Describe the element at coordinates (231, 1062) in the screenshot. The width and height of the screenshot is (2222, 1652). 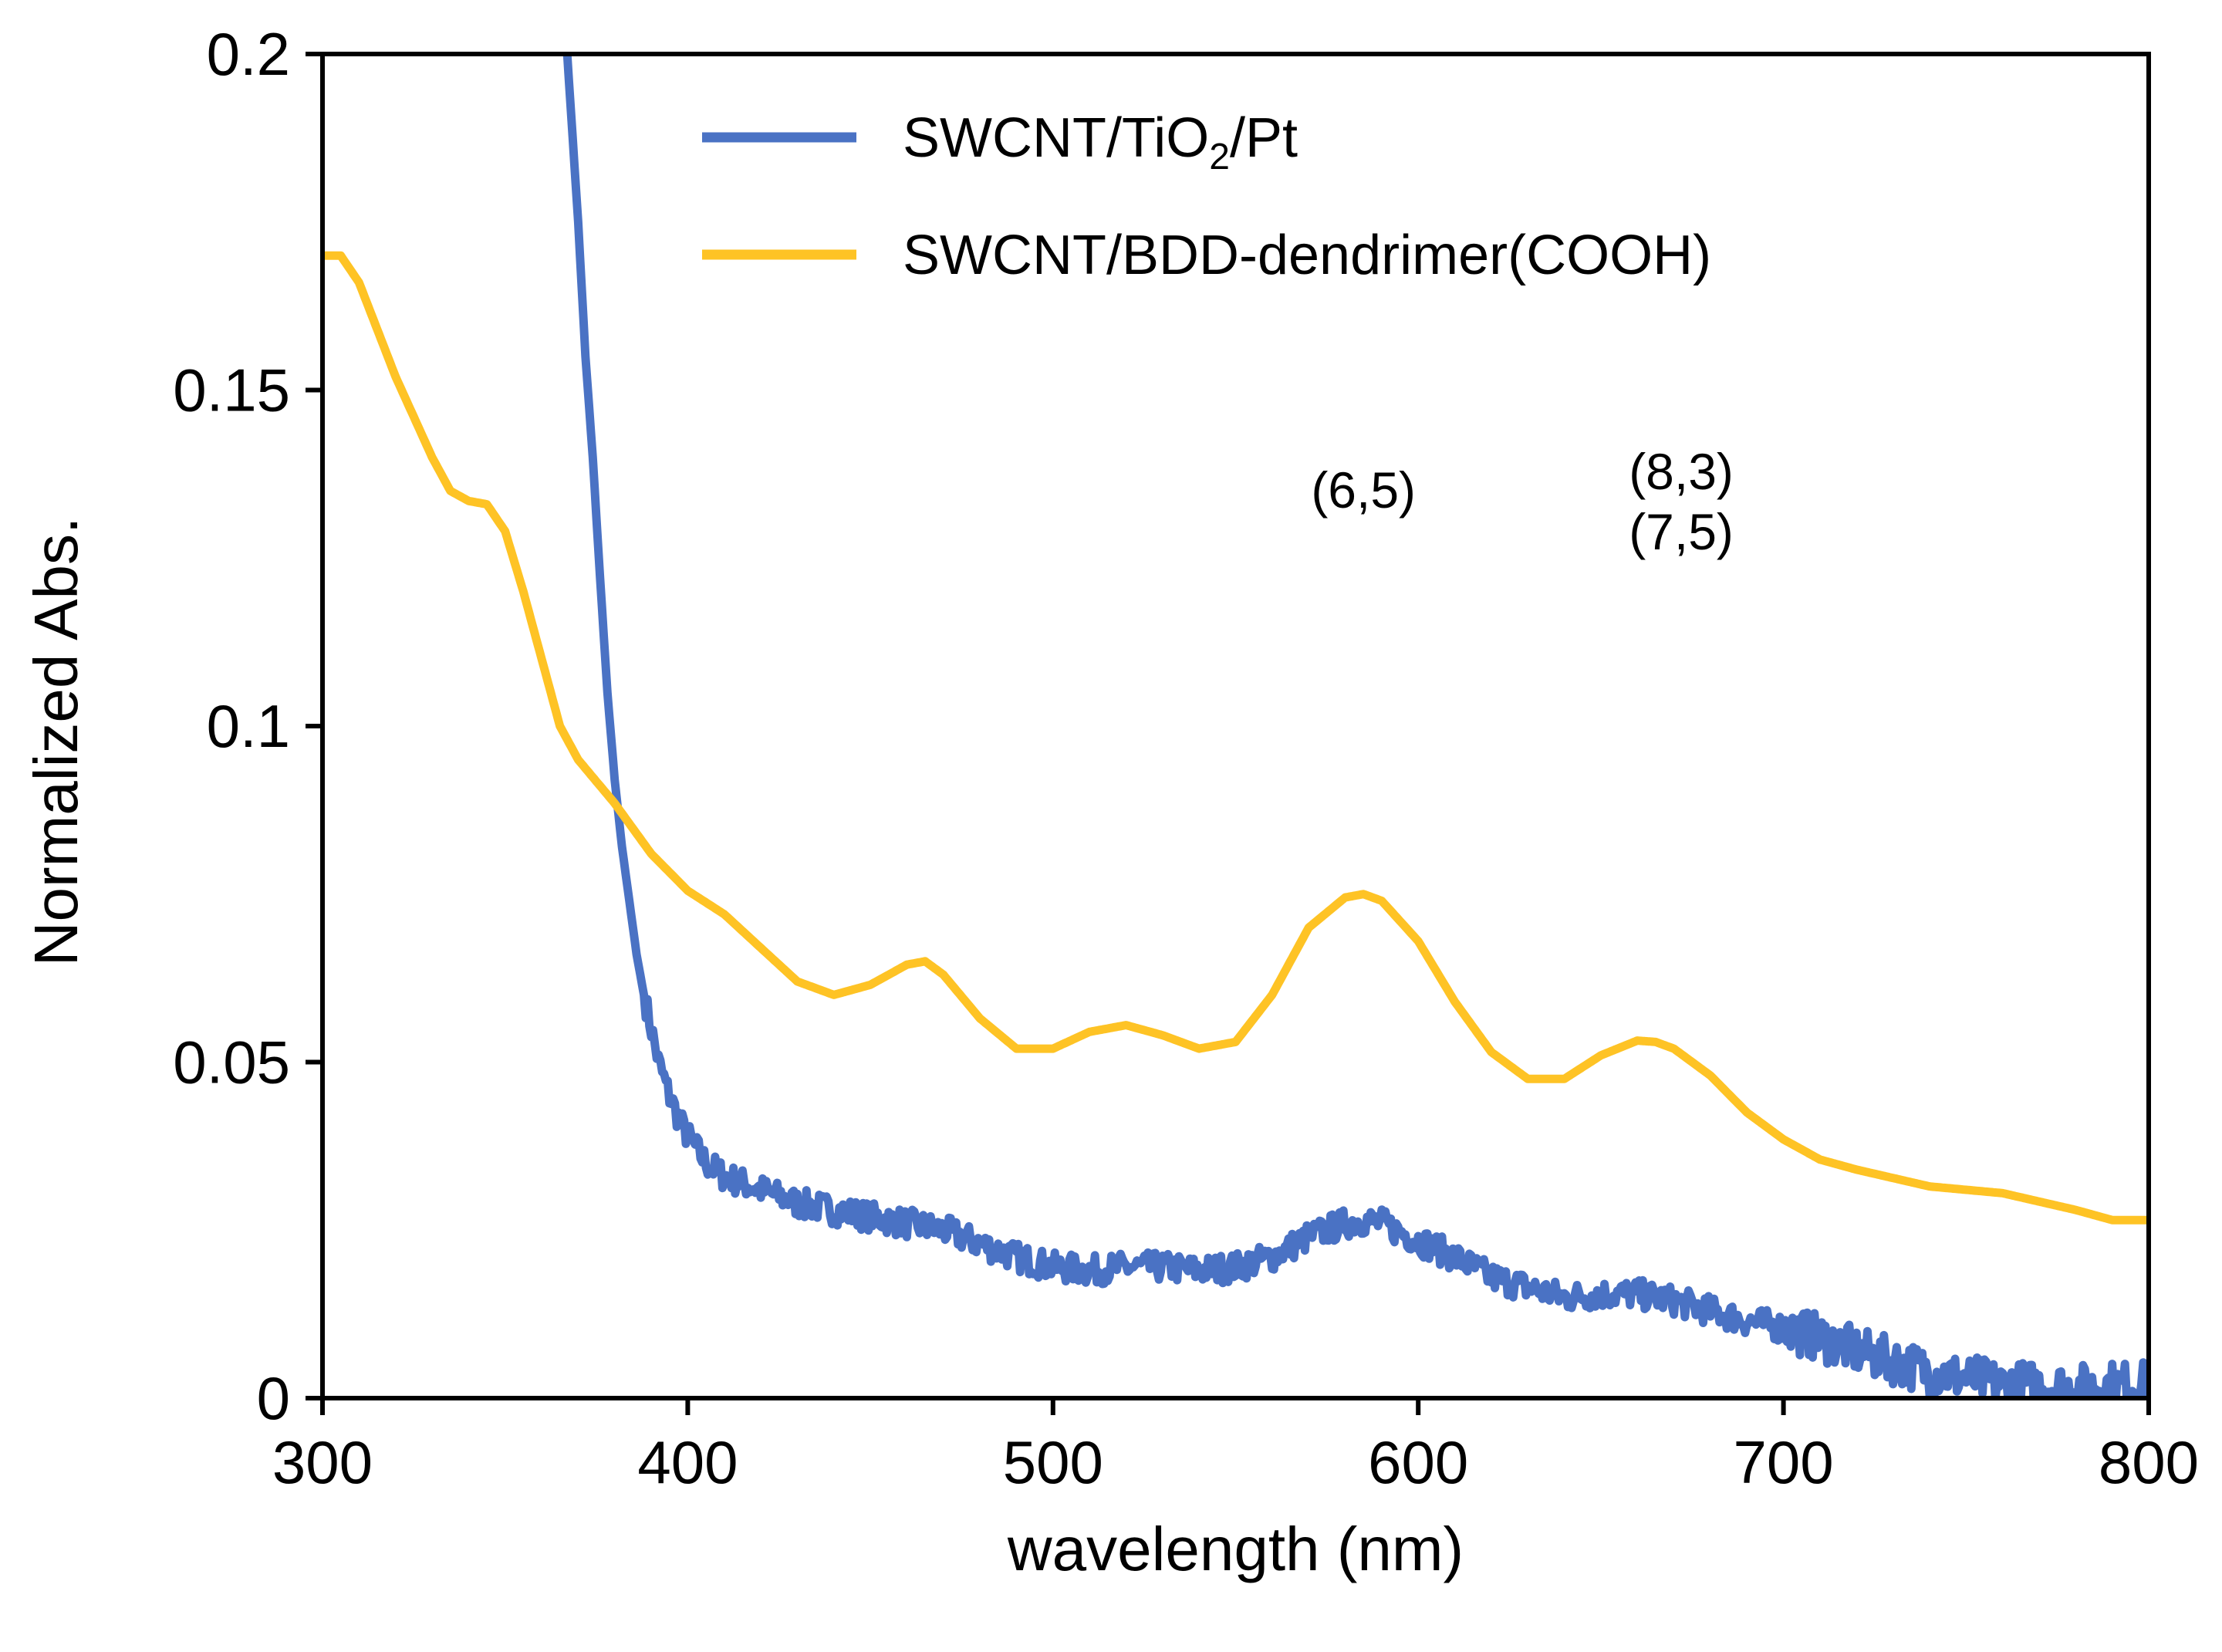
I see `y-tick-label: 0.05` at that location.